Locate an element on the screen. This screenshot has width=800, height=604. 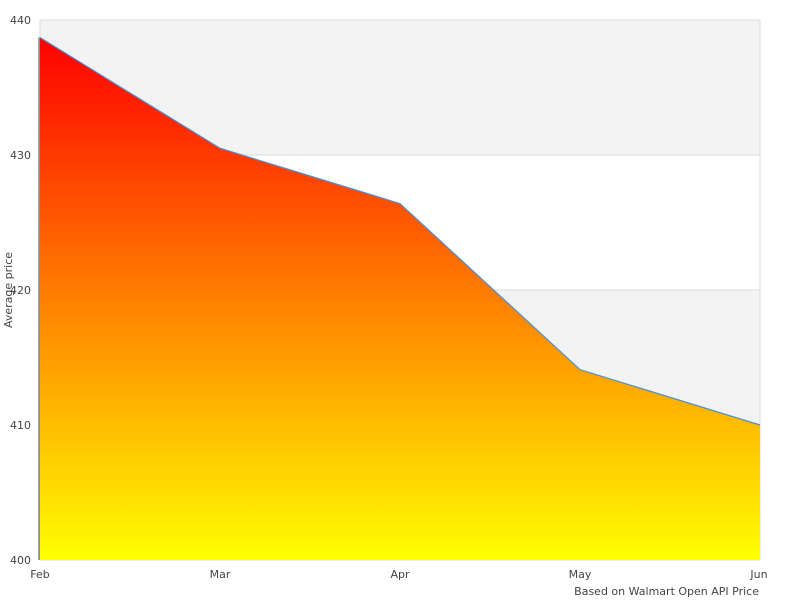
y-axis-label: Average price is located at coordinates (8, 290).